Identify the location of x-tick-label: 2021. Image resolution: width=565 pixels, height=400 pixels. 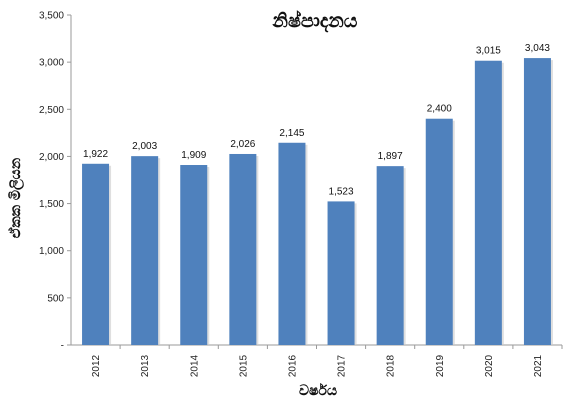
(538, 365).